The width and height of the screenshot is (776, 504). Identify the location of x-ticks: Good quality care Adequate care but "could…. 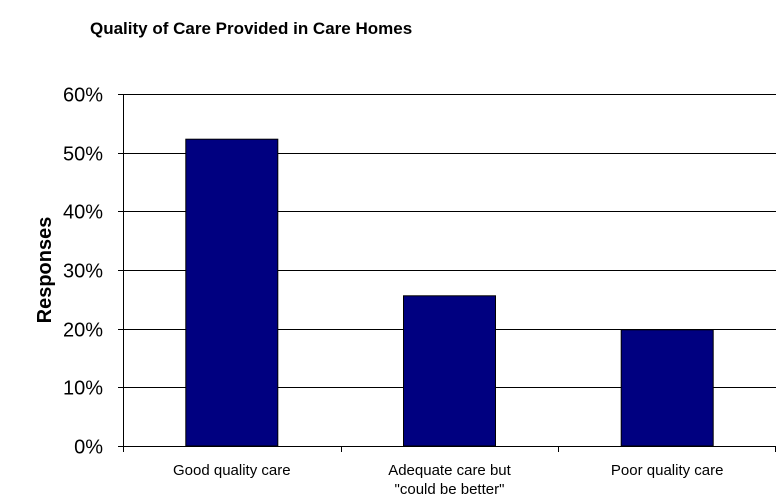
(449, 472).